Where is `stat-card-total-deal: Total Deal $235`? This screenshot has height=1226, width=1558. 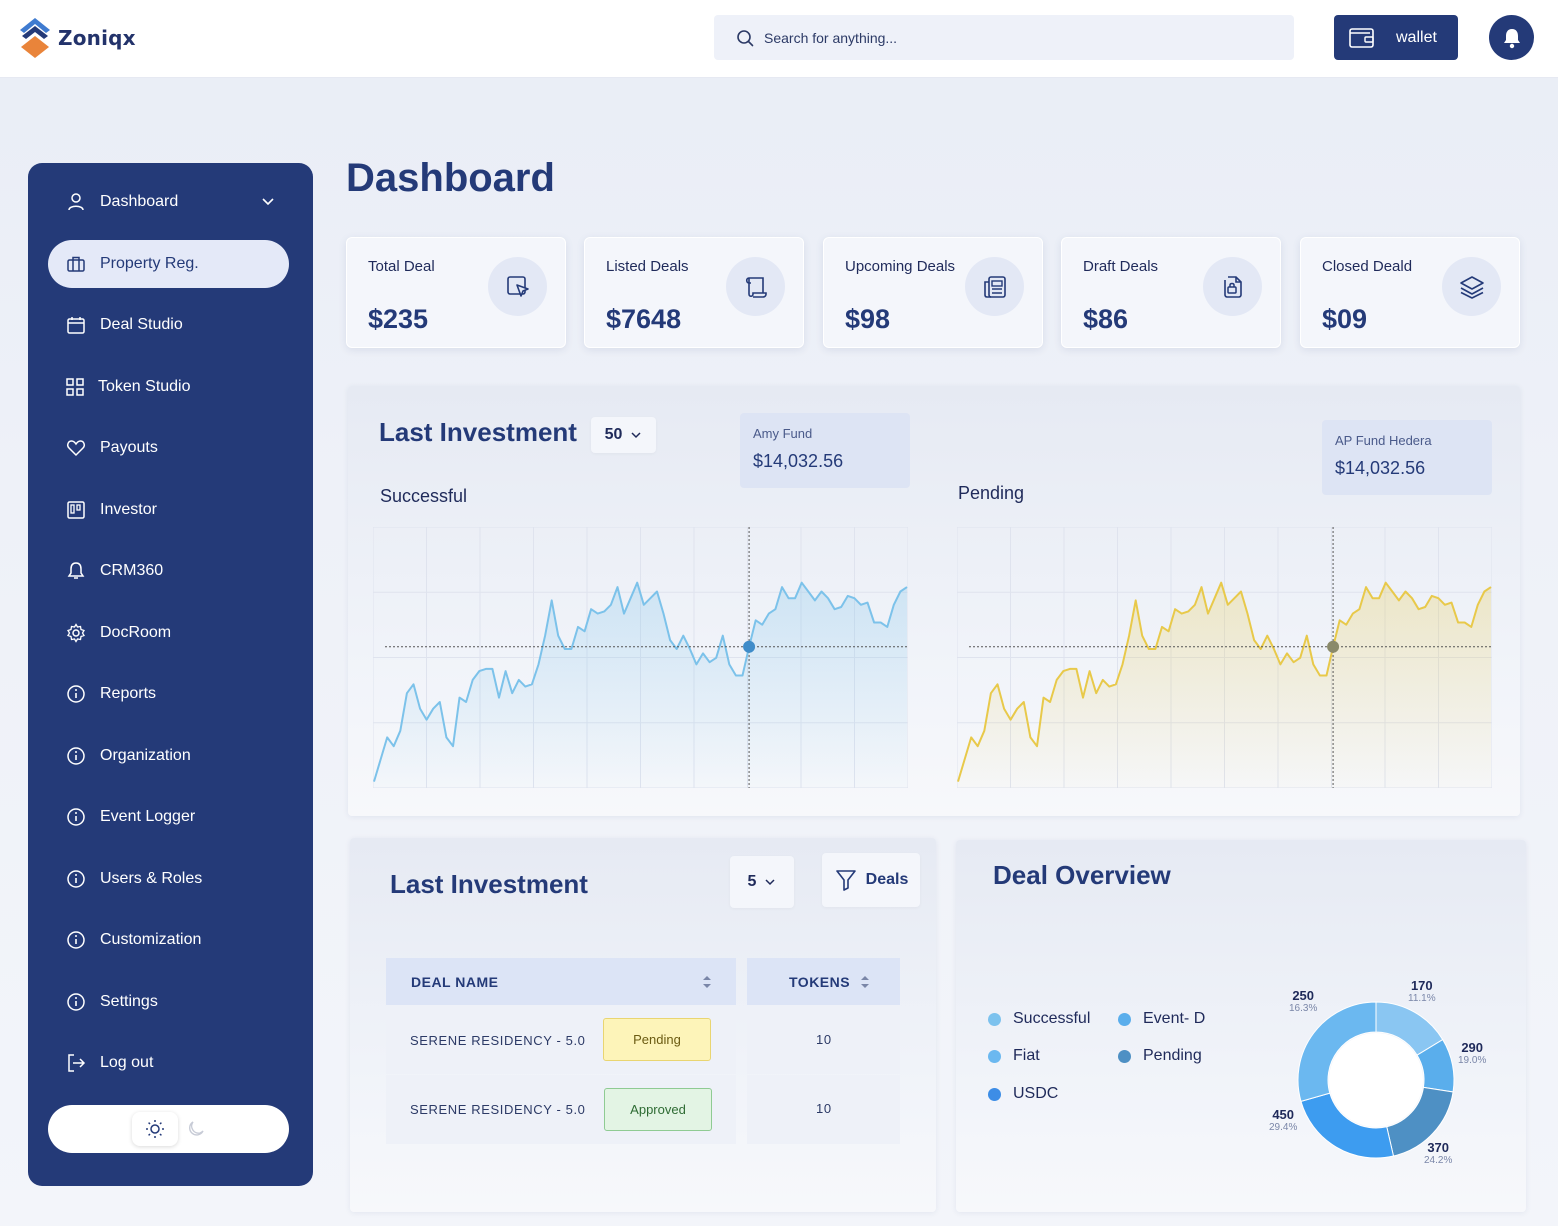
stat-card-total-deal: Total Deal $235 is located at coordinates (456, 292).